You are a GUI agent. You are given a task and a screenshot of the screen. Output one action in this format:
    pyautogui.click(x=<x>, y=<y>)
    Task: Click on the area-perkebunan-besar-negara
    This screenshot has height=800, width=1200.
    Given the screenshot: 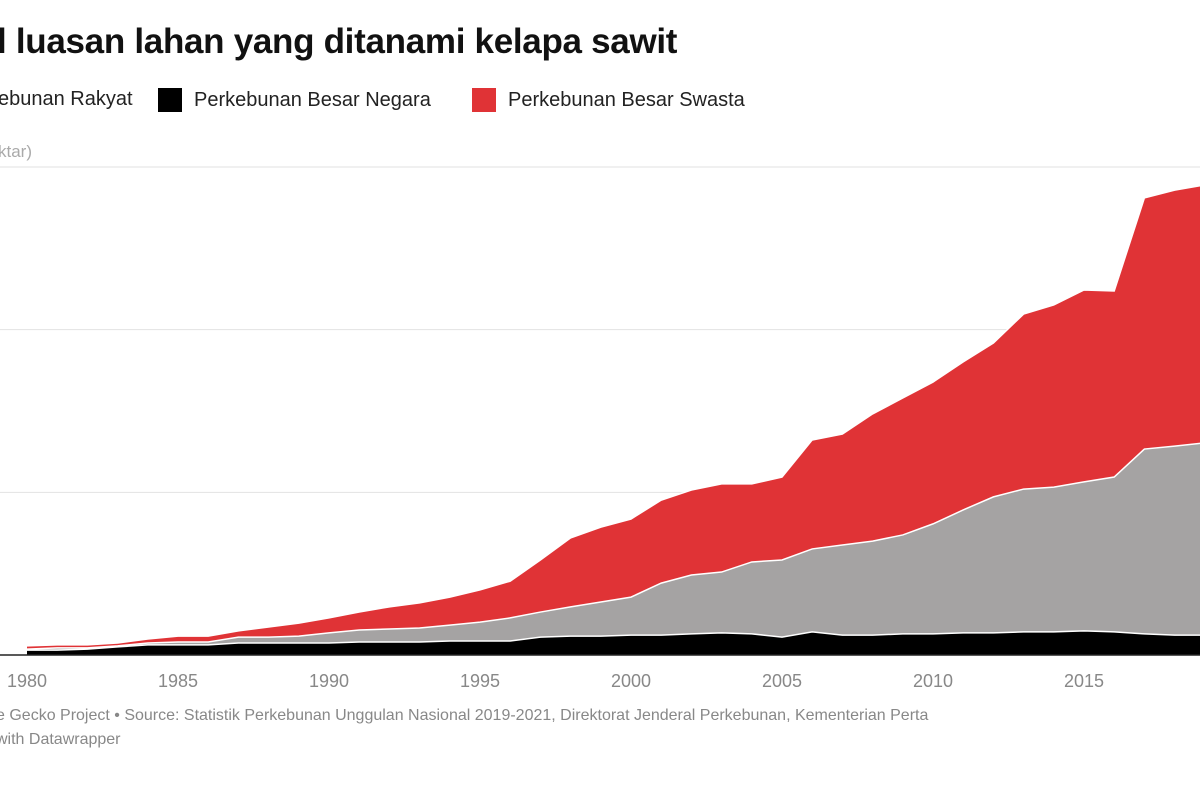 What is the action you would take?
    pyautogui.click(x=613, y=642)
    